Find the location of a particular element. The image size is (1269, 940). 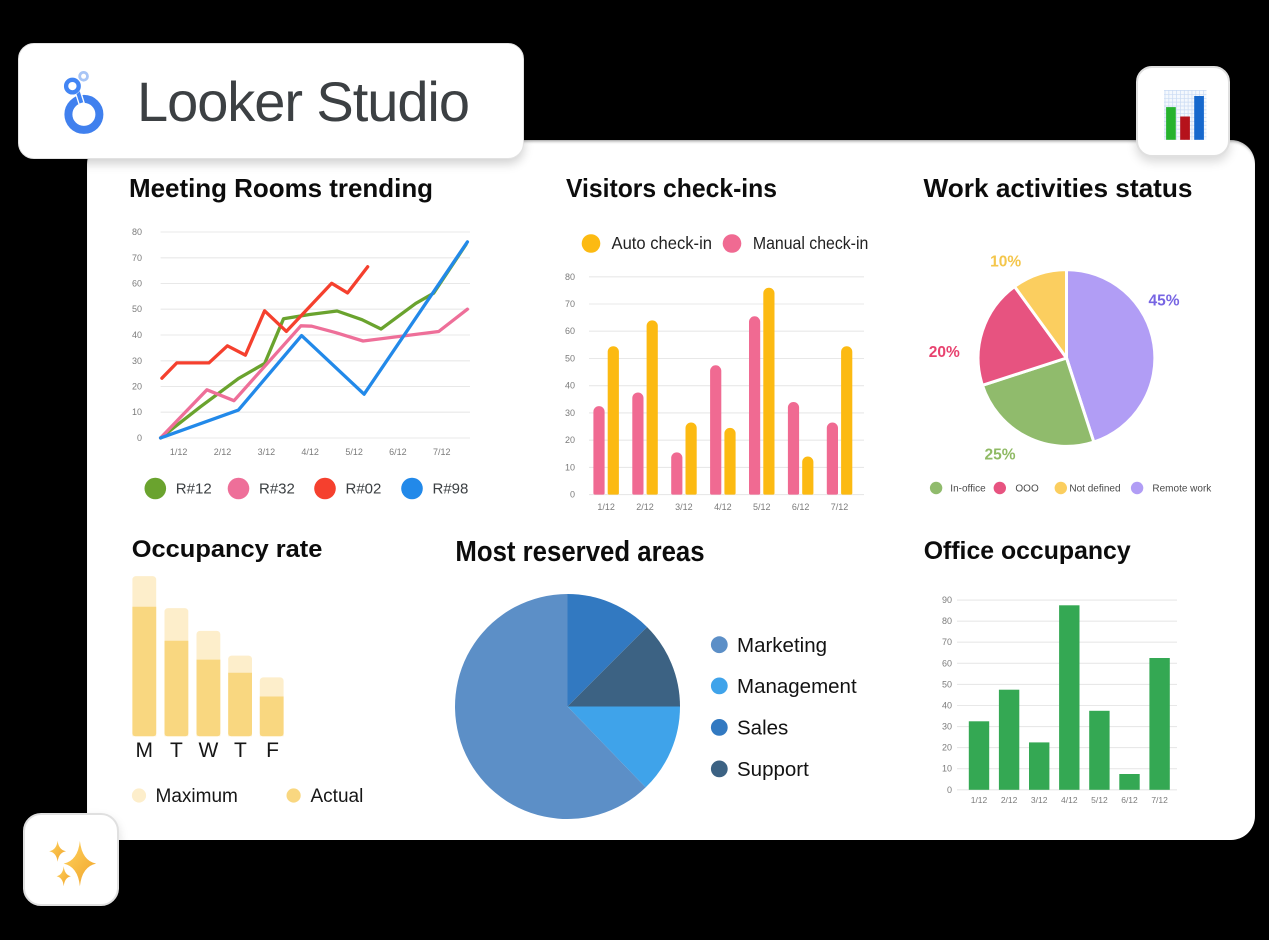

svg-text: F is located at coordinates (272, 750).